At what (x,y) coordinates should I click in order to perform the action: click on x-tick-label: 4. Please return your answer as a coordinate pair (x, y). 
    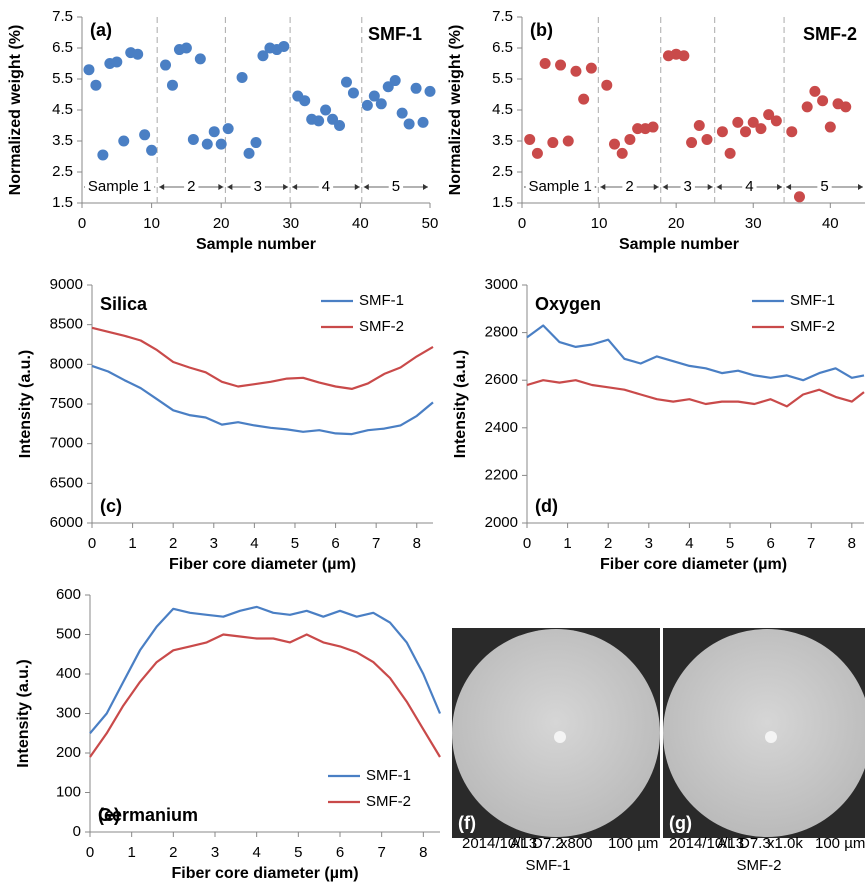
    Looking at the image, I should click on (689, 543).